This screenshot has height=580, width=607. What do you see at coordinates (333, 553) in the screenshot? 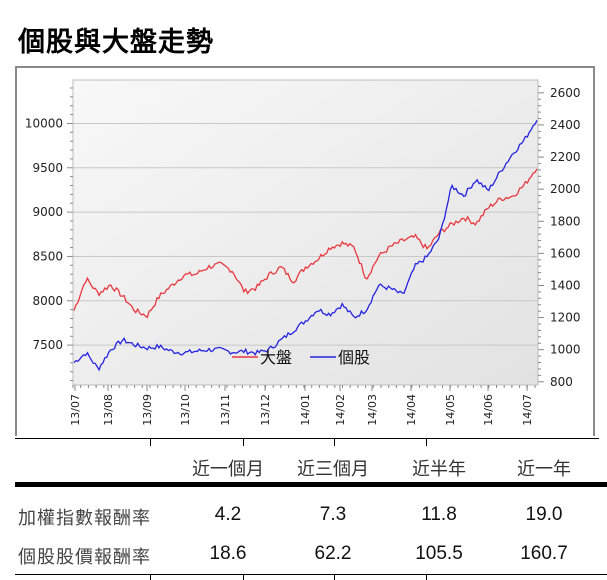
I see `cell-stock-3m: 62.2` at bounding box center [333, 553].